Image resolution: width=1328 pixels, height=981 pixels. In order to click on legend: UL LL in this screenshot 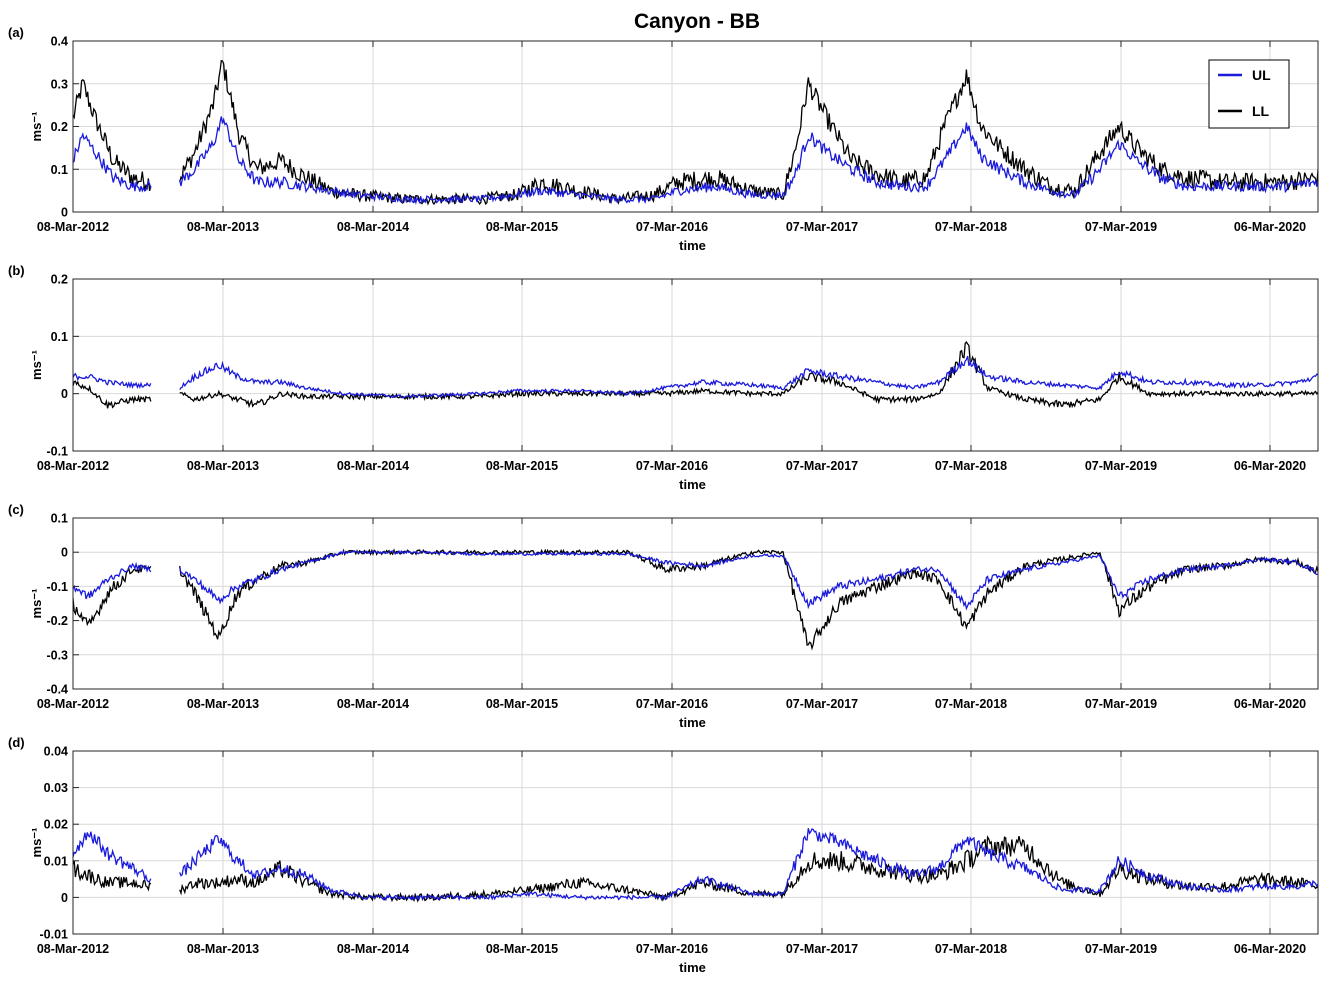, I will do `click(1249, 94)`.